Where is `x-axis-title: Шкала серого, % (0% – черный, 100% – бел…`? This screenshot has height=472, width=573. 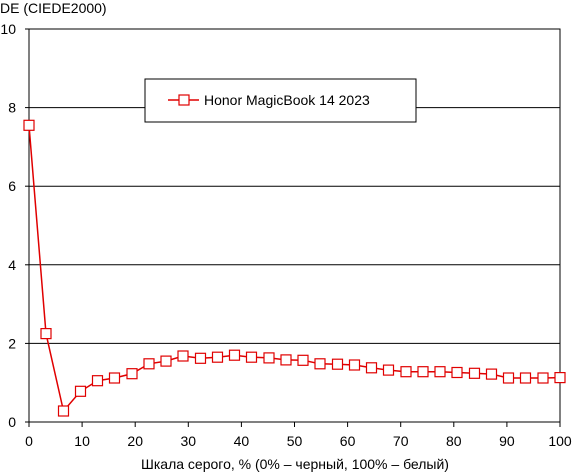 x-axis-title: Шкала серого, % (0% – черный, 100% – бел… is located at coordinates (295, 464).